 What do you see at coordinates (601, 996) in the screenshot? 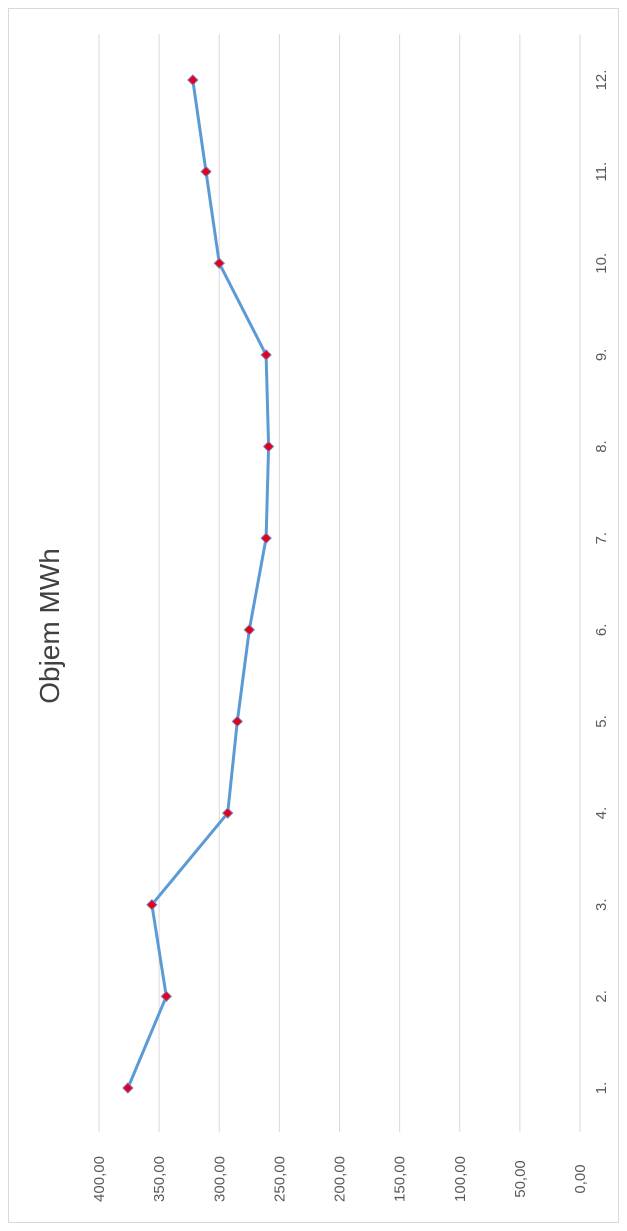
I see `x-category-label: 2.` at bounding box center [601, 996].